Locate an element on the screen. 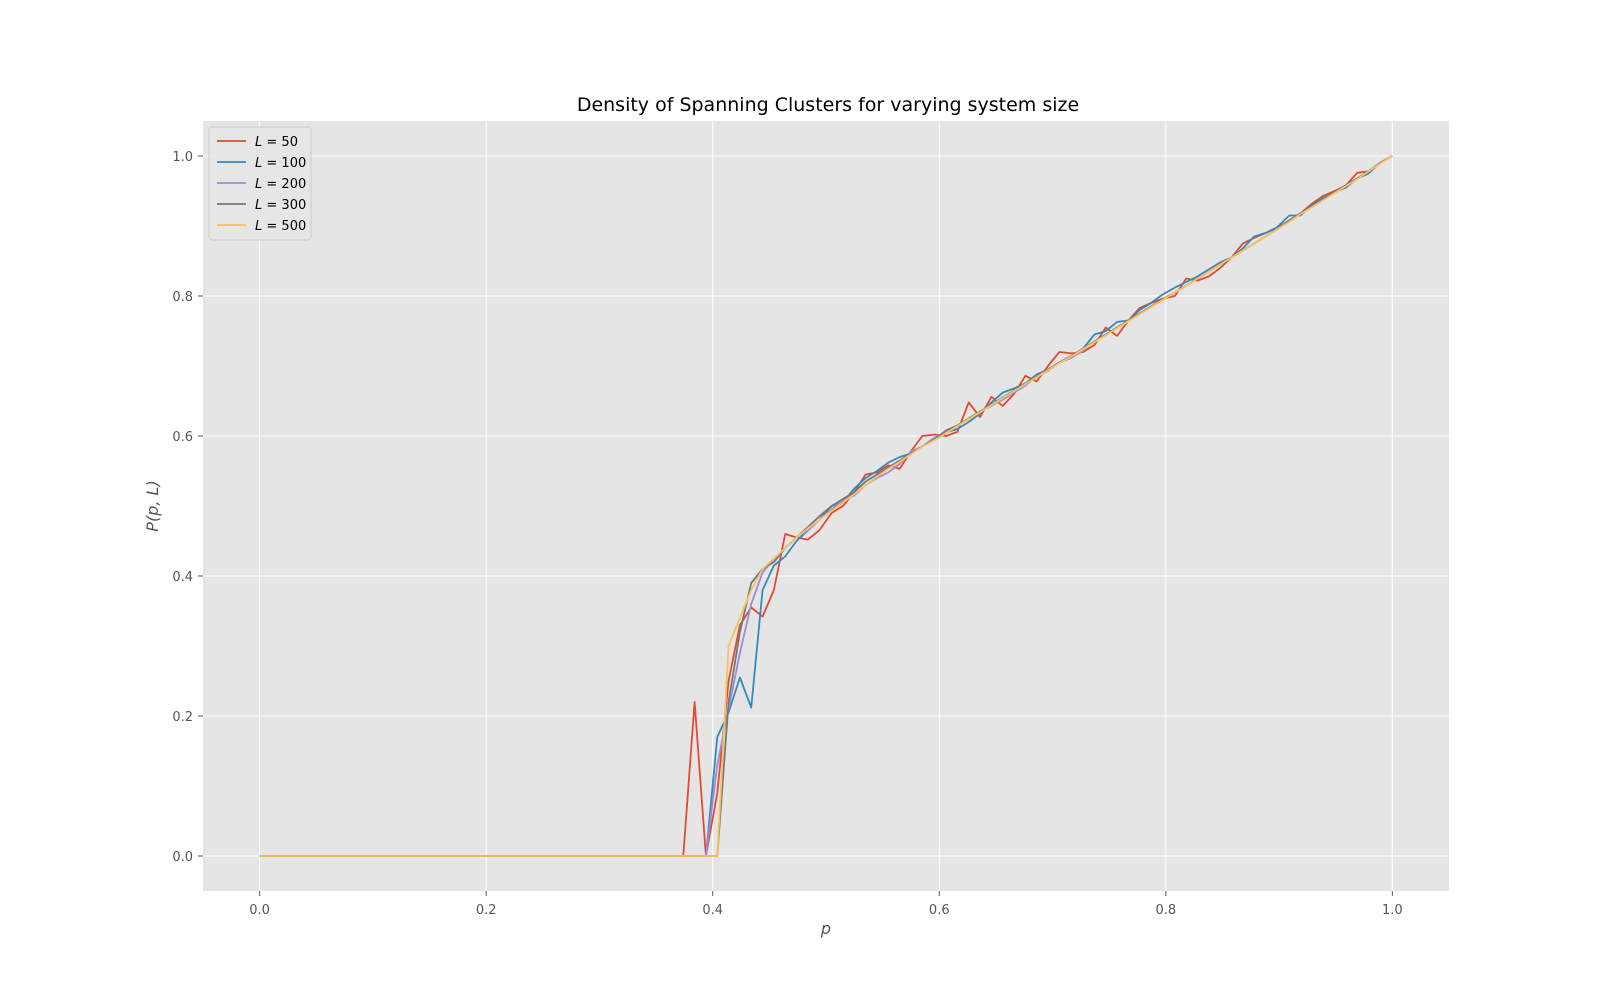  x-tick-label: 0.8 is located at coordinates (1165, 910).